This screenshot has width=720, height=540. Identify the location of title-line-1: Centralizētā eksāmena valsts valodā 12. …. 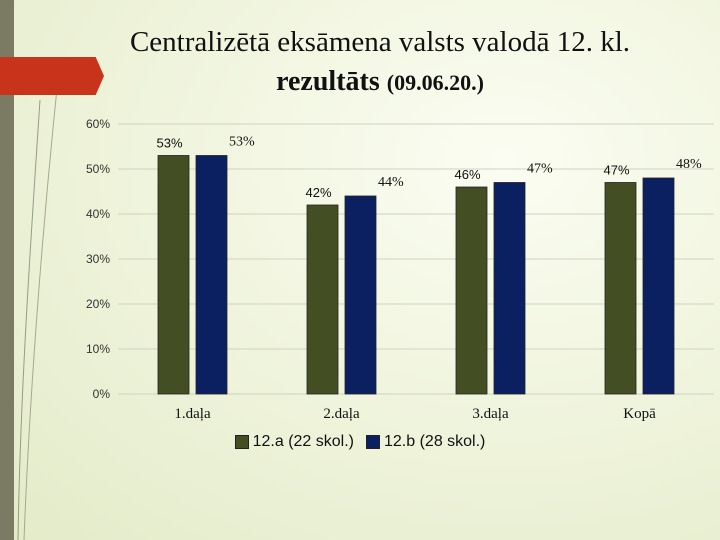
(380, 42).